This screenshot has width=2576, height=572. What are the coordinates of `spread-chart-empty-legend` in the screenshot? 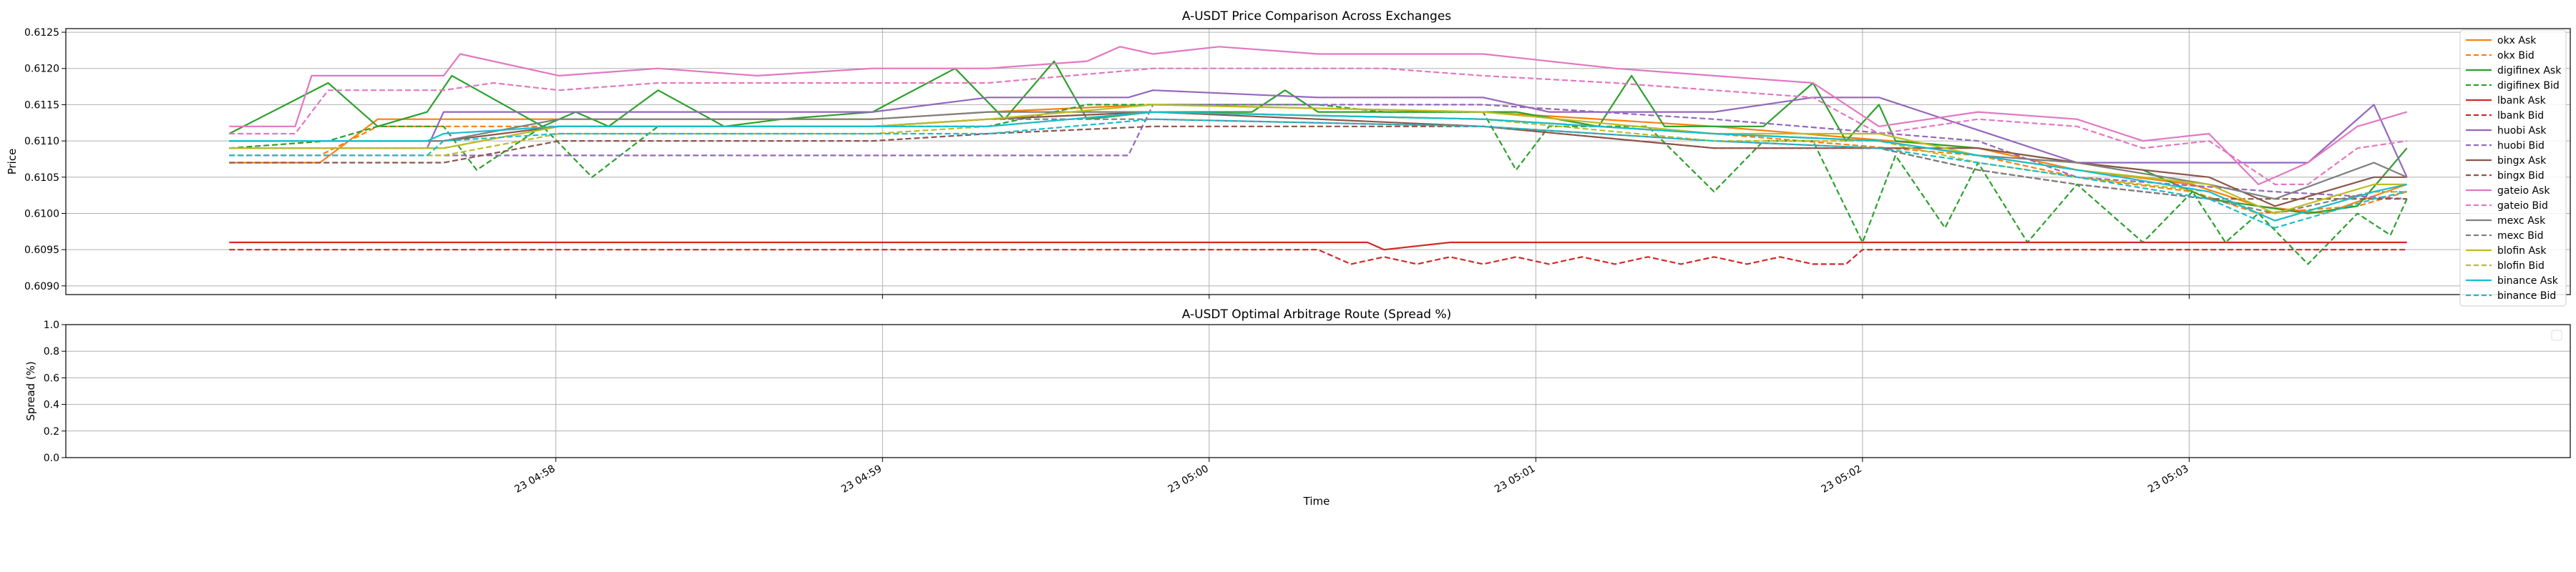 It's located at (2556, 335).